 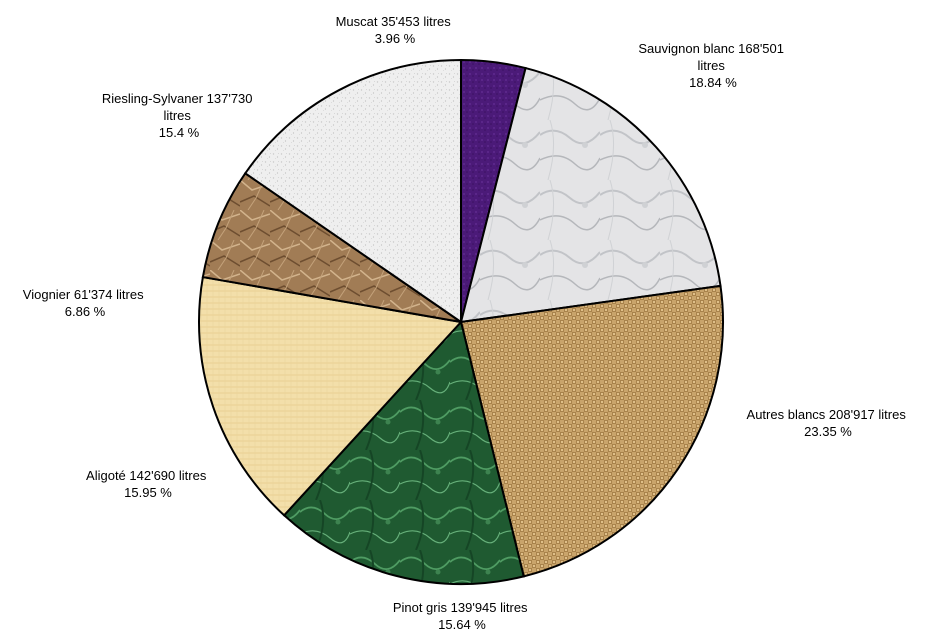 I want to click on slice-autres-blancs, so click(x=591, y=431).